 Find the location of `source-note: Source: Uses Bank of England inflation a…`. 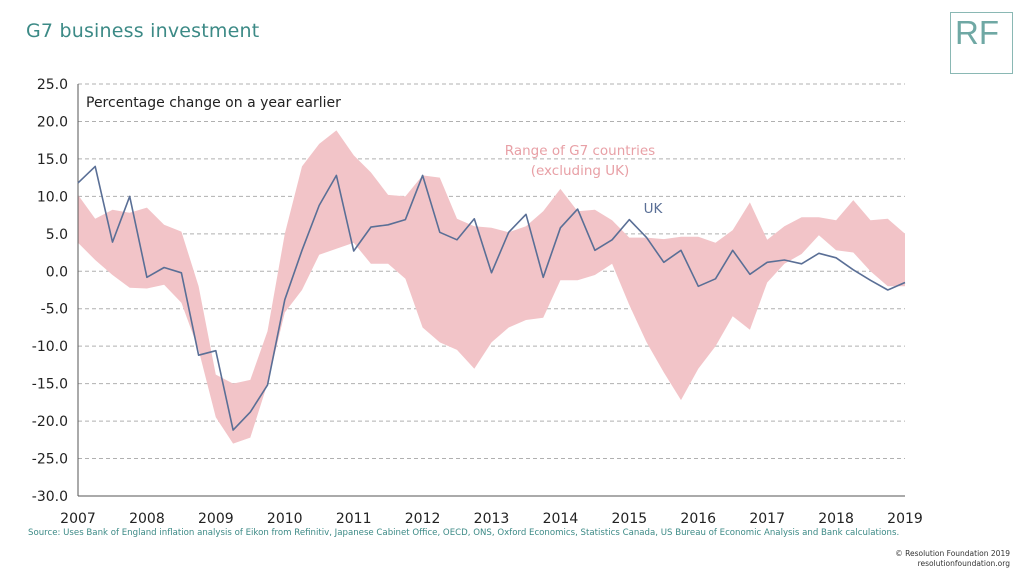

source-note: Source: Uses Bank of England inflation a… is located at coordinates (464, 533).